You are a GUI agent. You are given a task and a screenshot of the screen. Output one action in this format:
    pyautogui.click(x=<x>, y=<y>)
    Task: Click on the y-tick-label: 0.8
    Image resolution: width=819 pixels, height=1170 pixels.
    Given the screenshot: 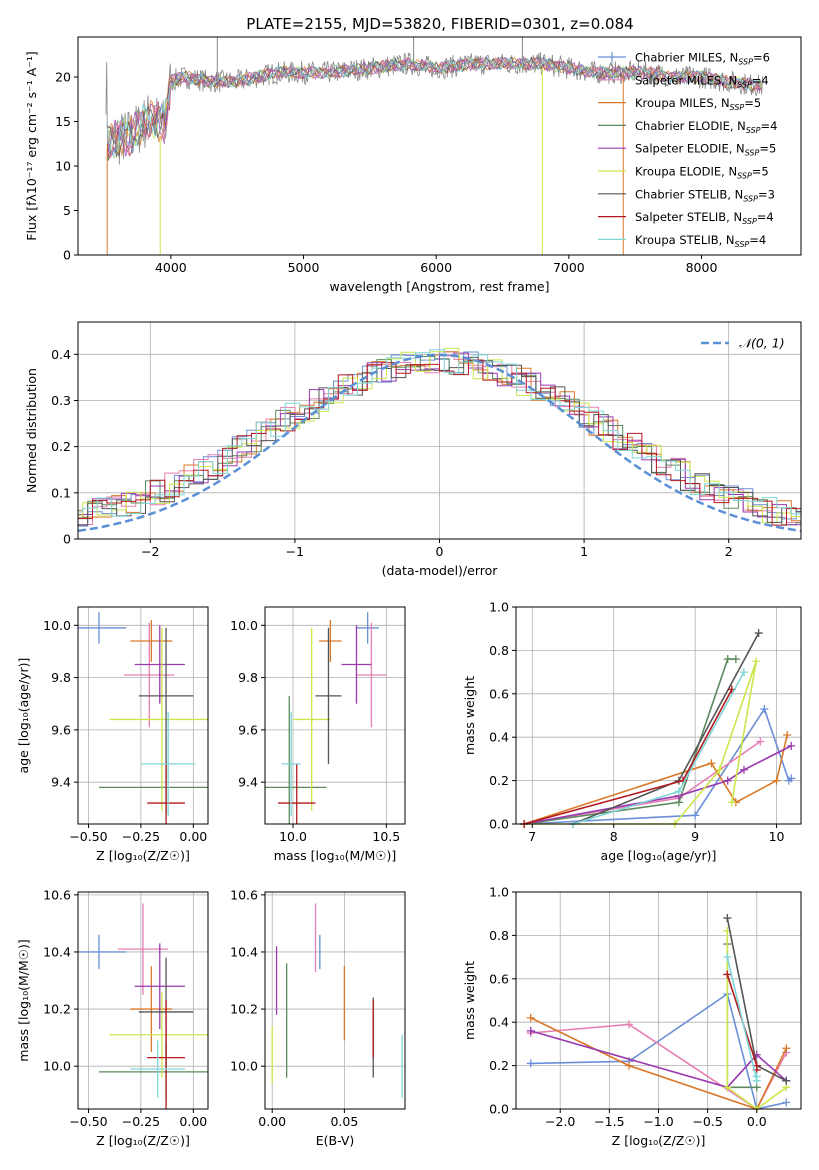 What is the action you would take?
    pyautogui.click(x=499, y=935)
    